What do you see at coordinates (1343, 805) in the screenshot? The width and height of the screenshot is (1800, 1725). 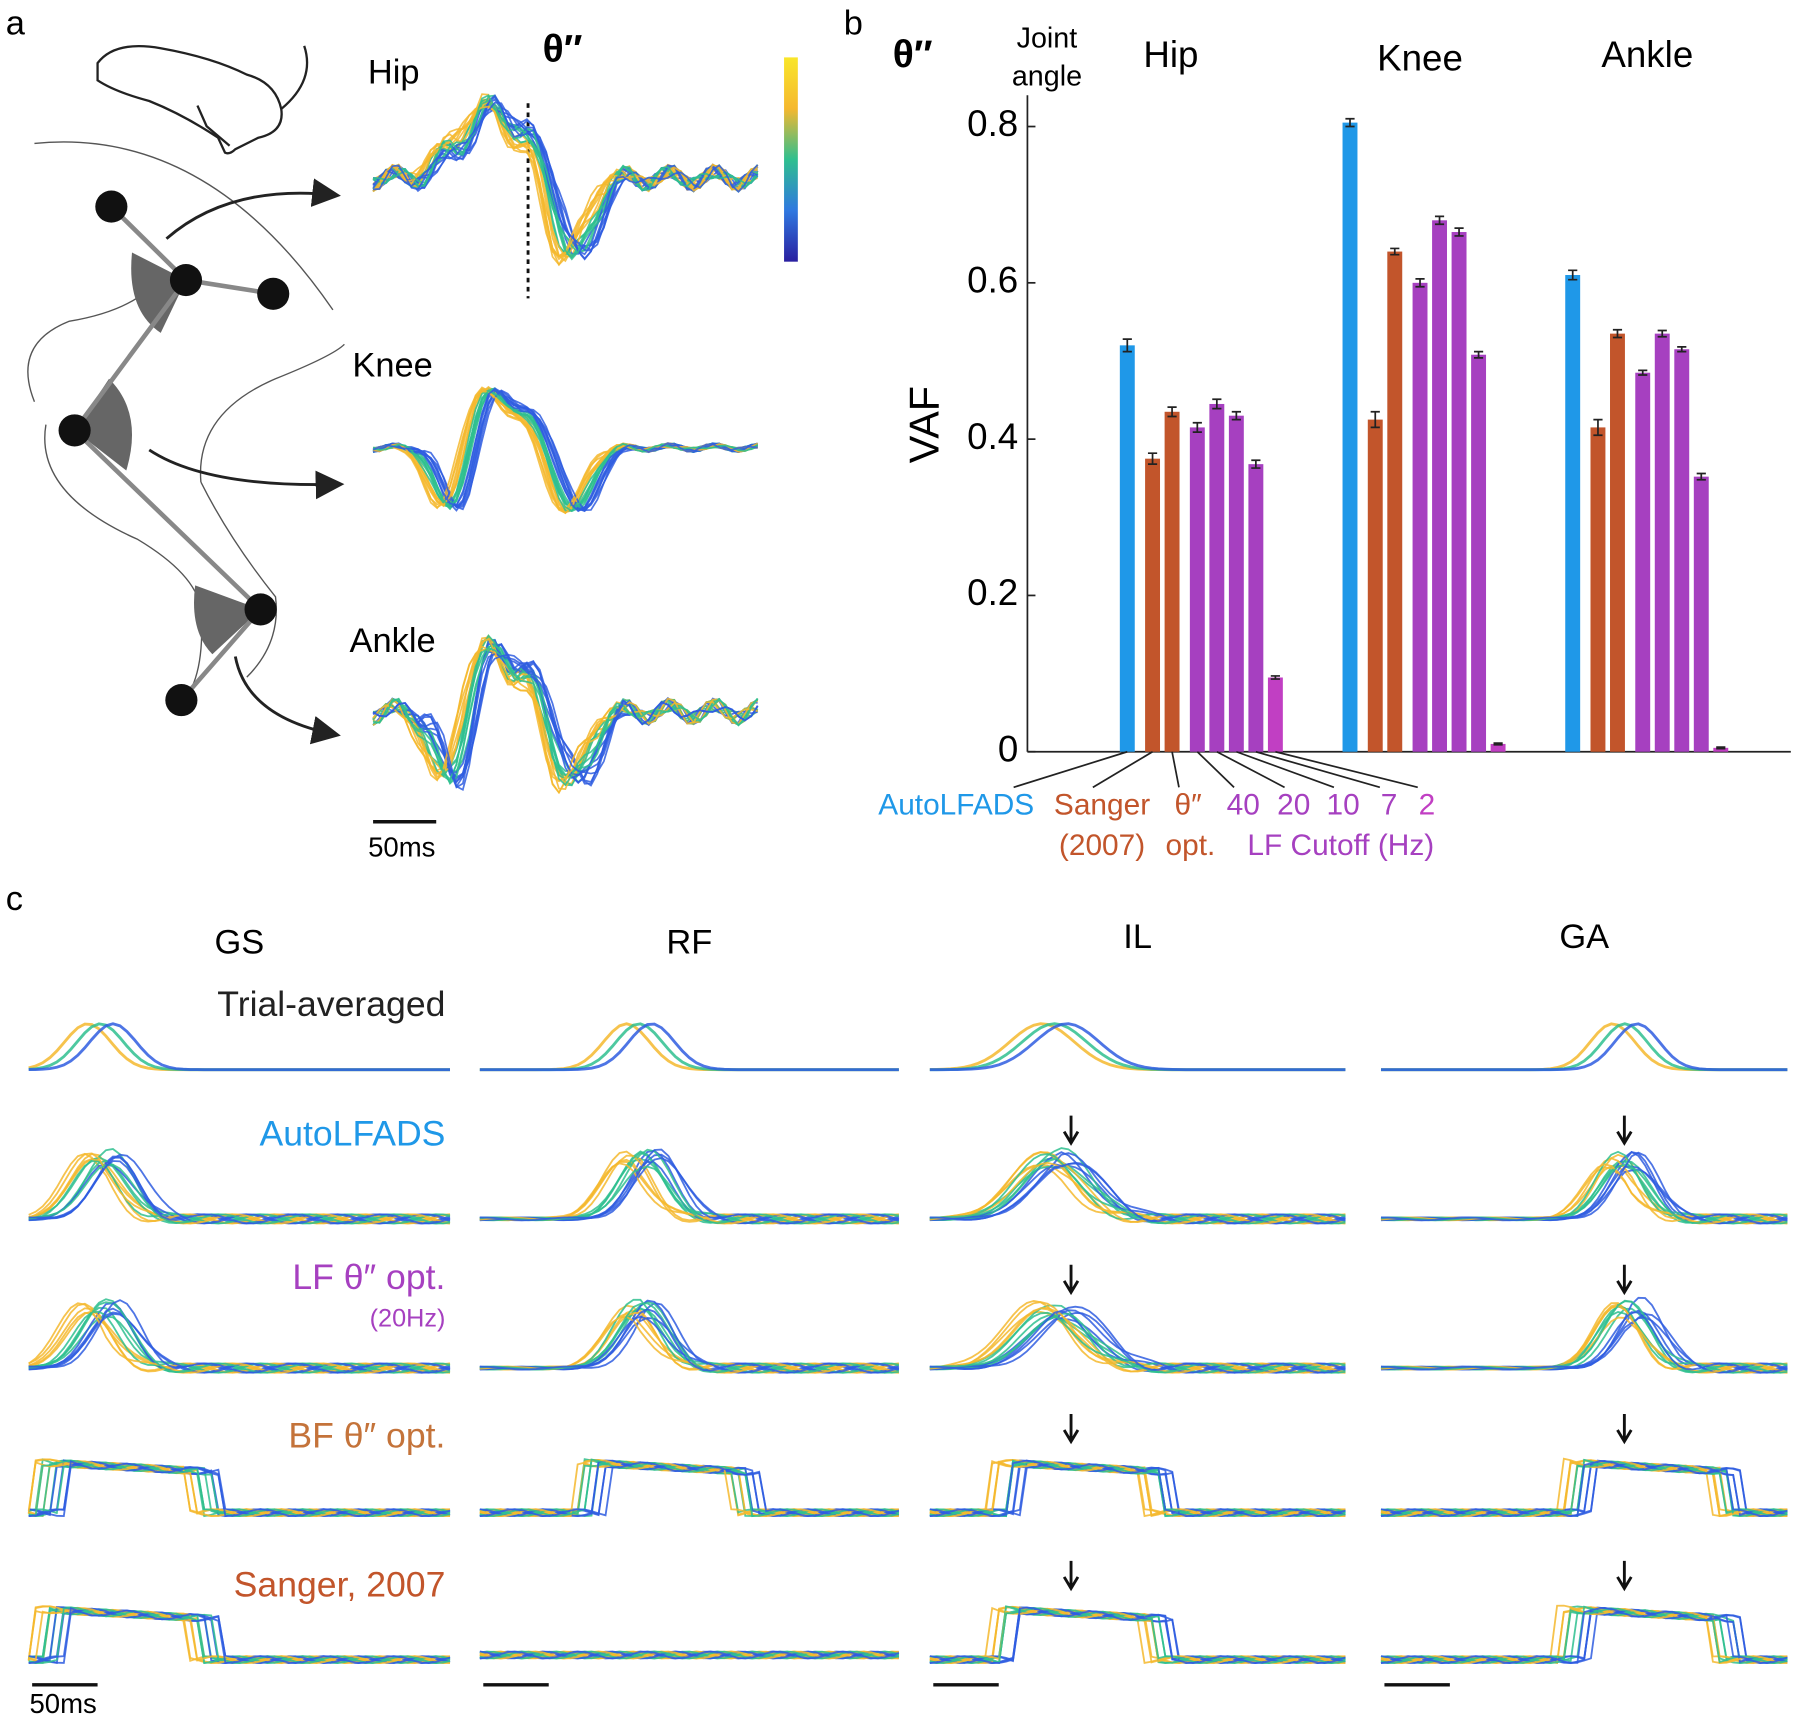 I see `legend-label: 10` at bounding box center [1343, 805].